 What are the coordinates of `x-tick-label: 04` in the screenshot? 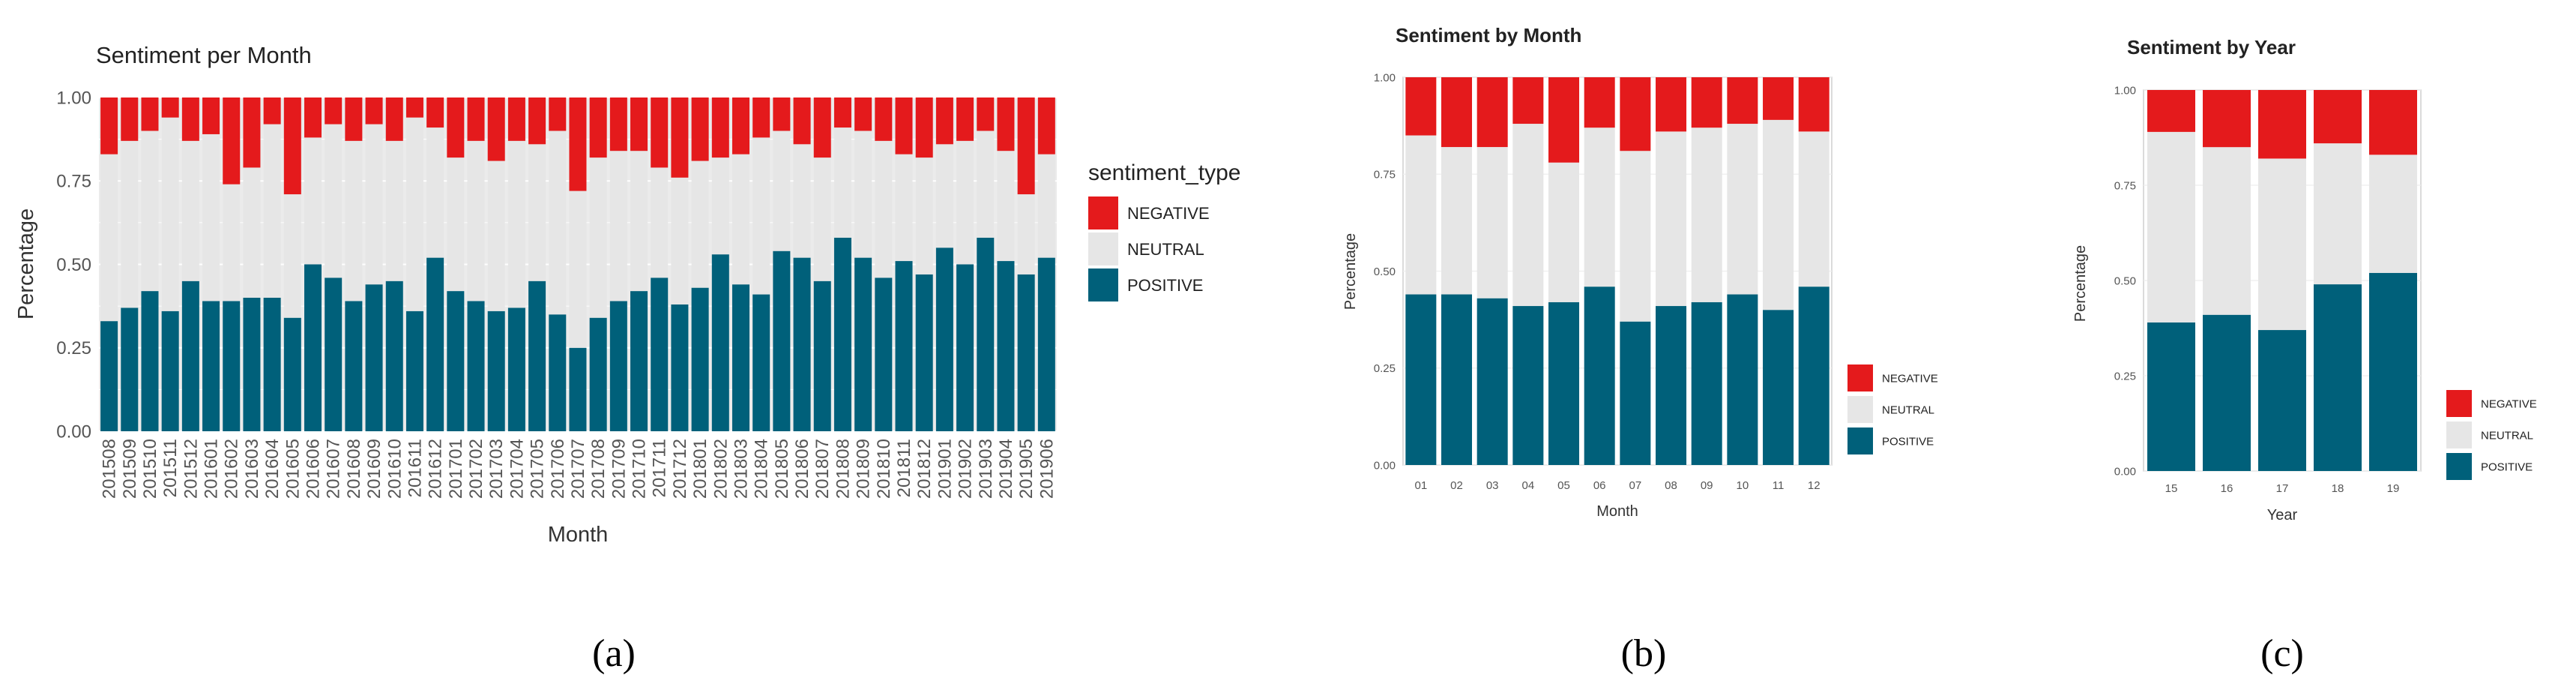 It's located at (1529, 485).